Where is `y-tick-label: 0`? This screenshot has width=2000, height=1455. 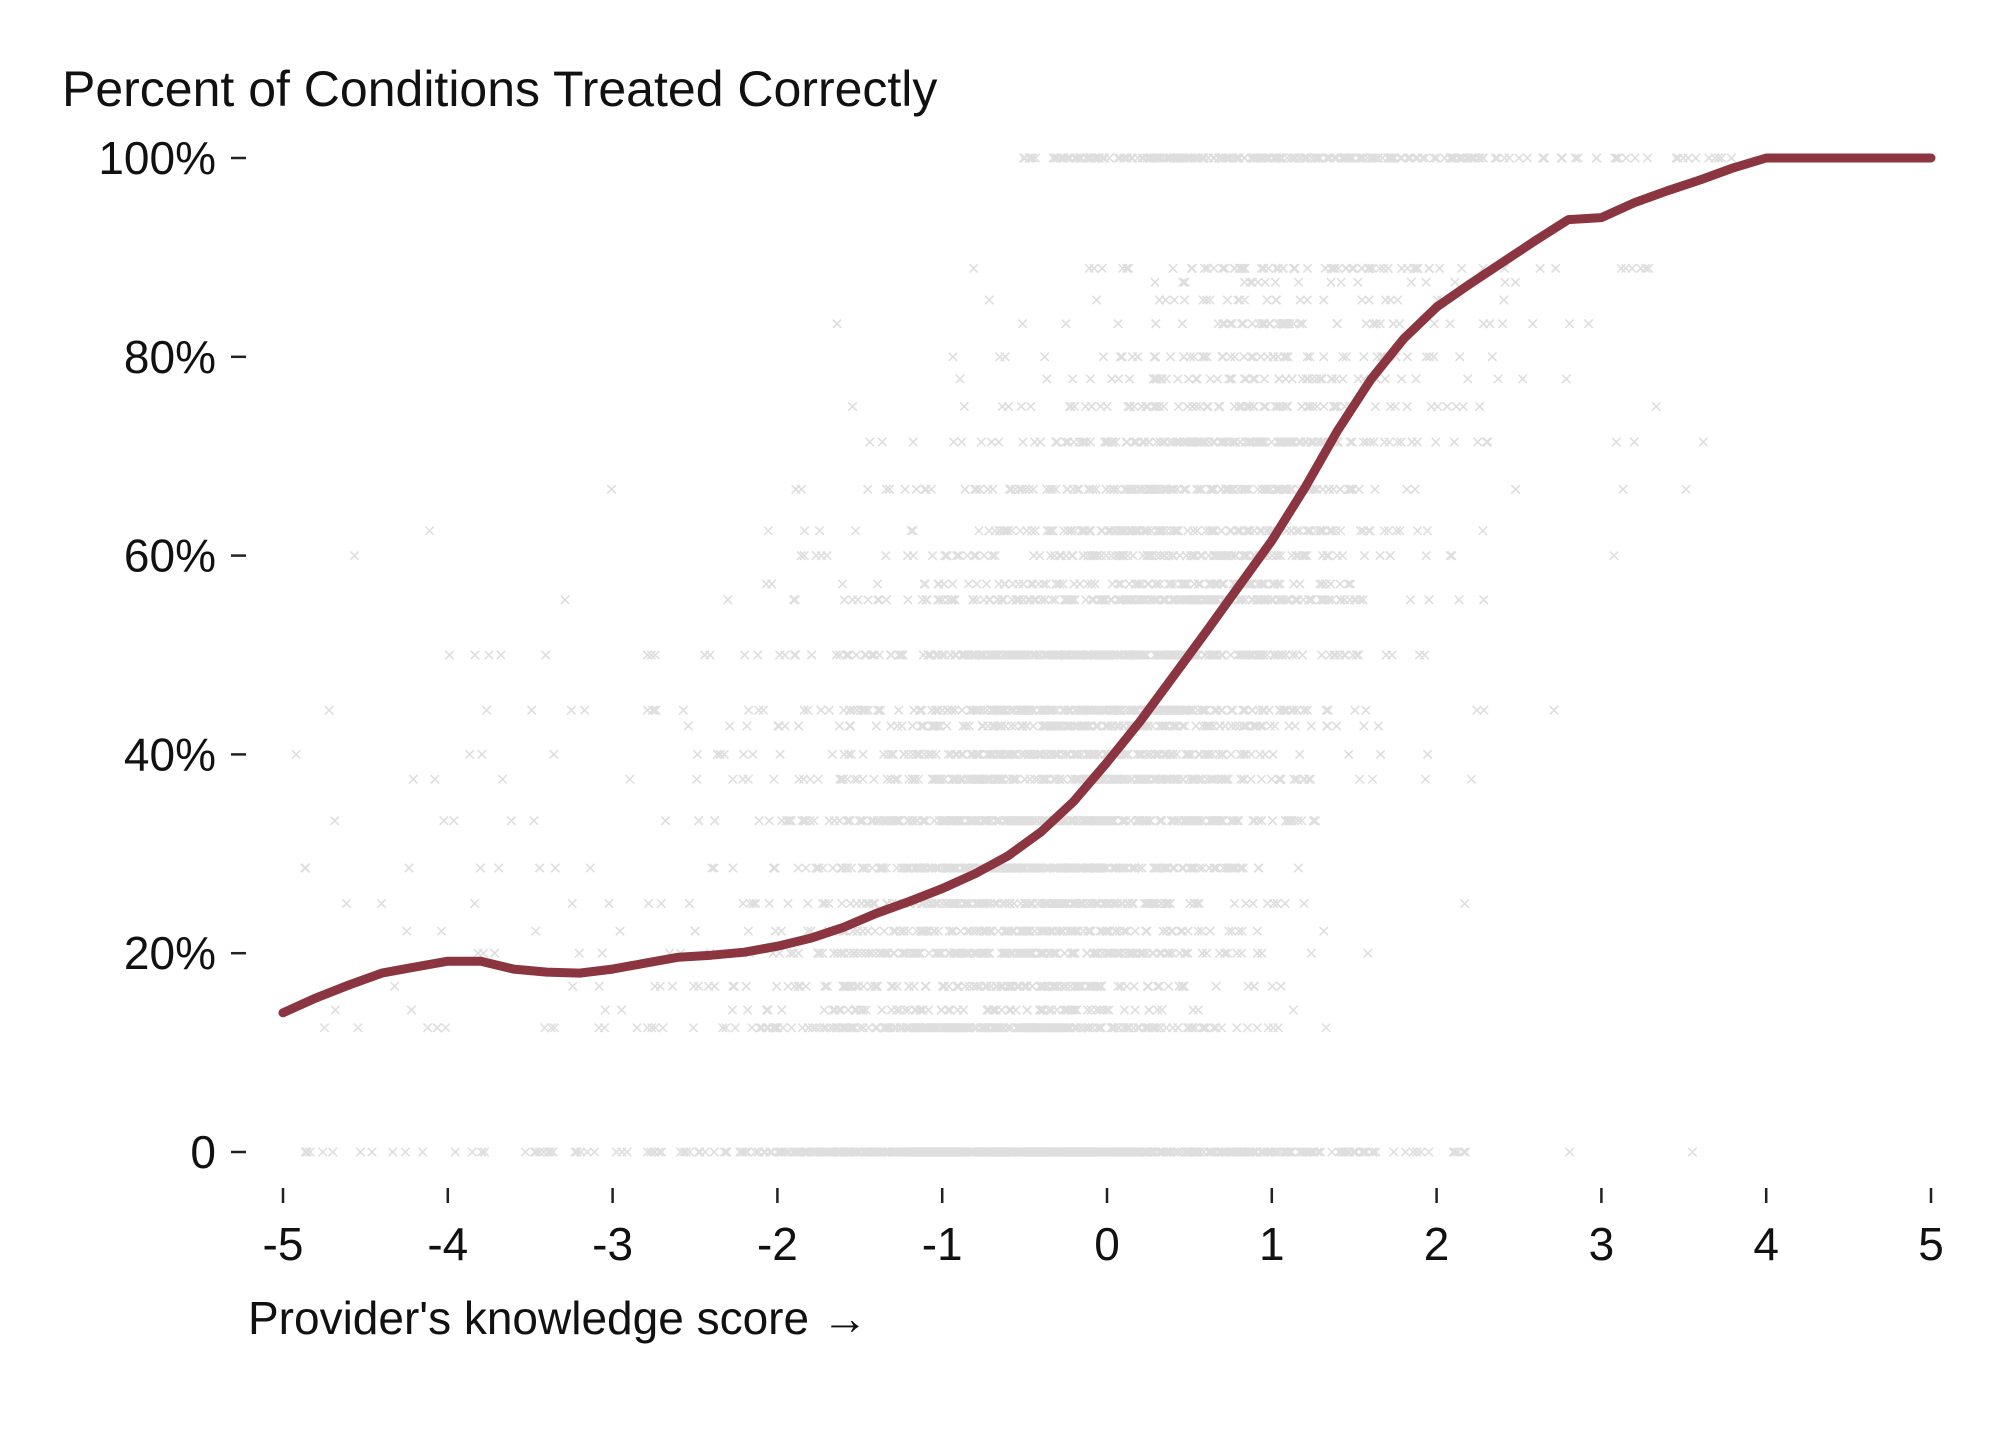 y-tick-label: 0 is located at coordinates (203, 1152).